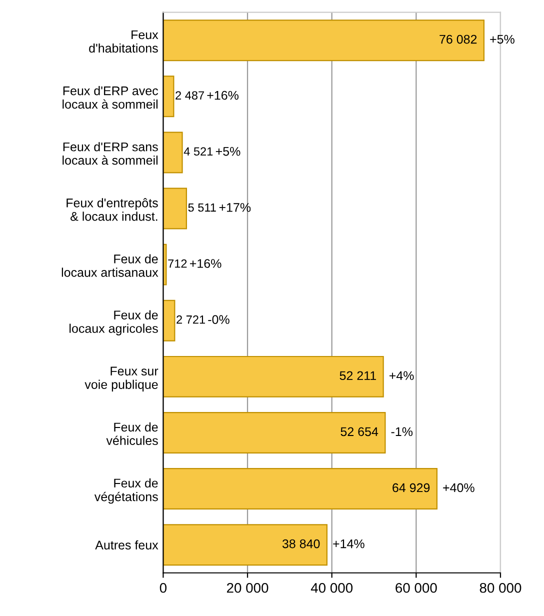 Image resolution: width=544 pixels, height=616 pixels. I want to click on y-tick-label: Feux de véhicules, so click(132, 434).